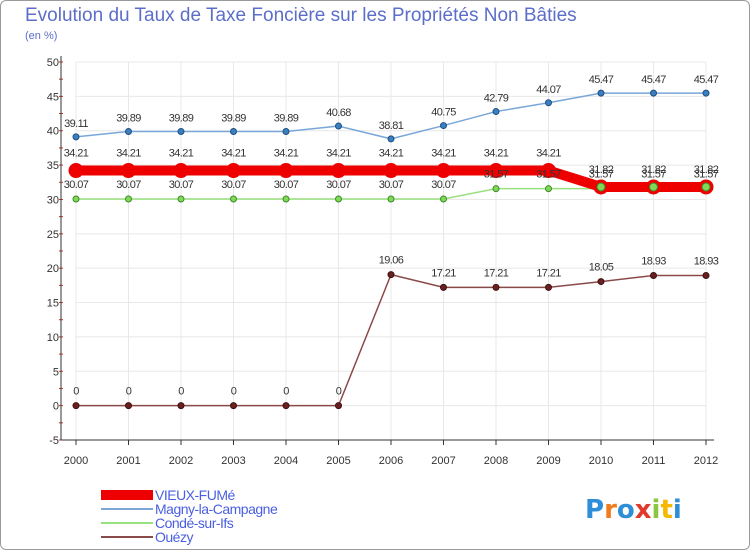 Image resolution: width=750 pixels, height=550 pixels. I want to click on legend-label: Ouézy, so click(174, 537).